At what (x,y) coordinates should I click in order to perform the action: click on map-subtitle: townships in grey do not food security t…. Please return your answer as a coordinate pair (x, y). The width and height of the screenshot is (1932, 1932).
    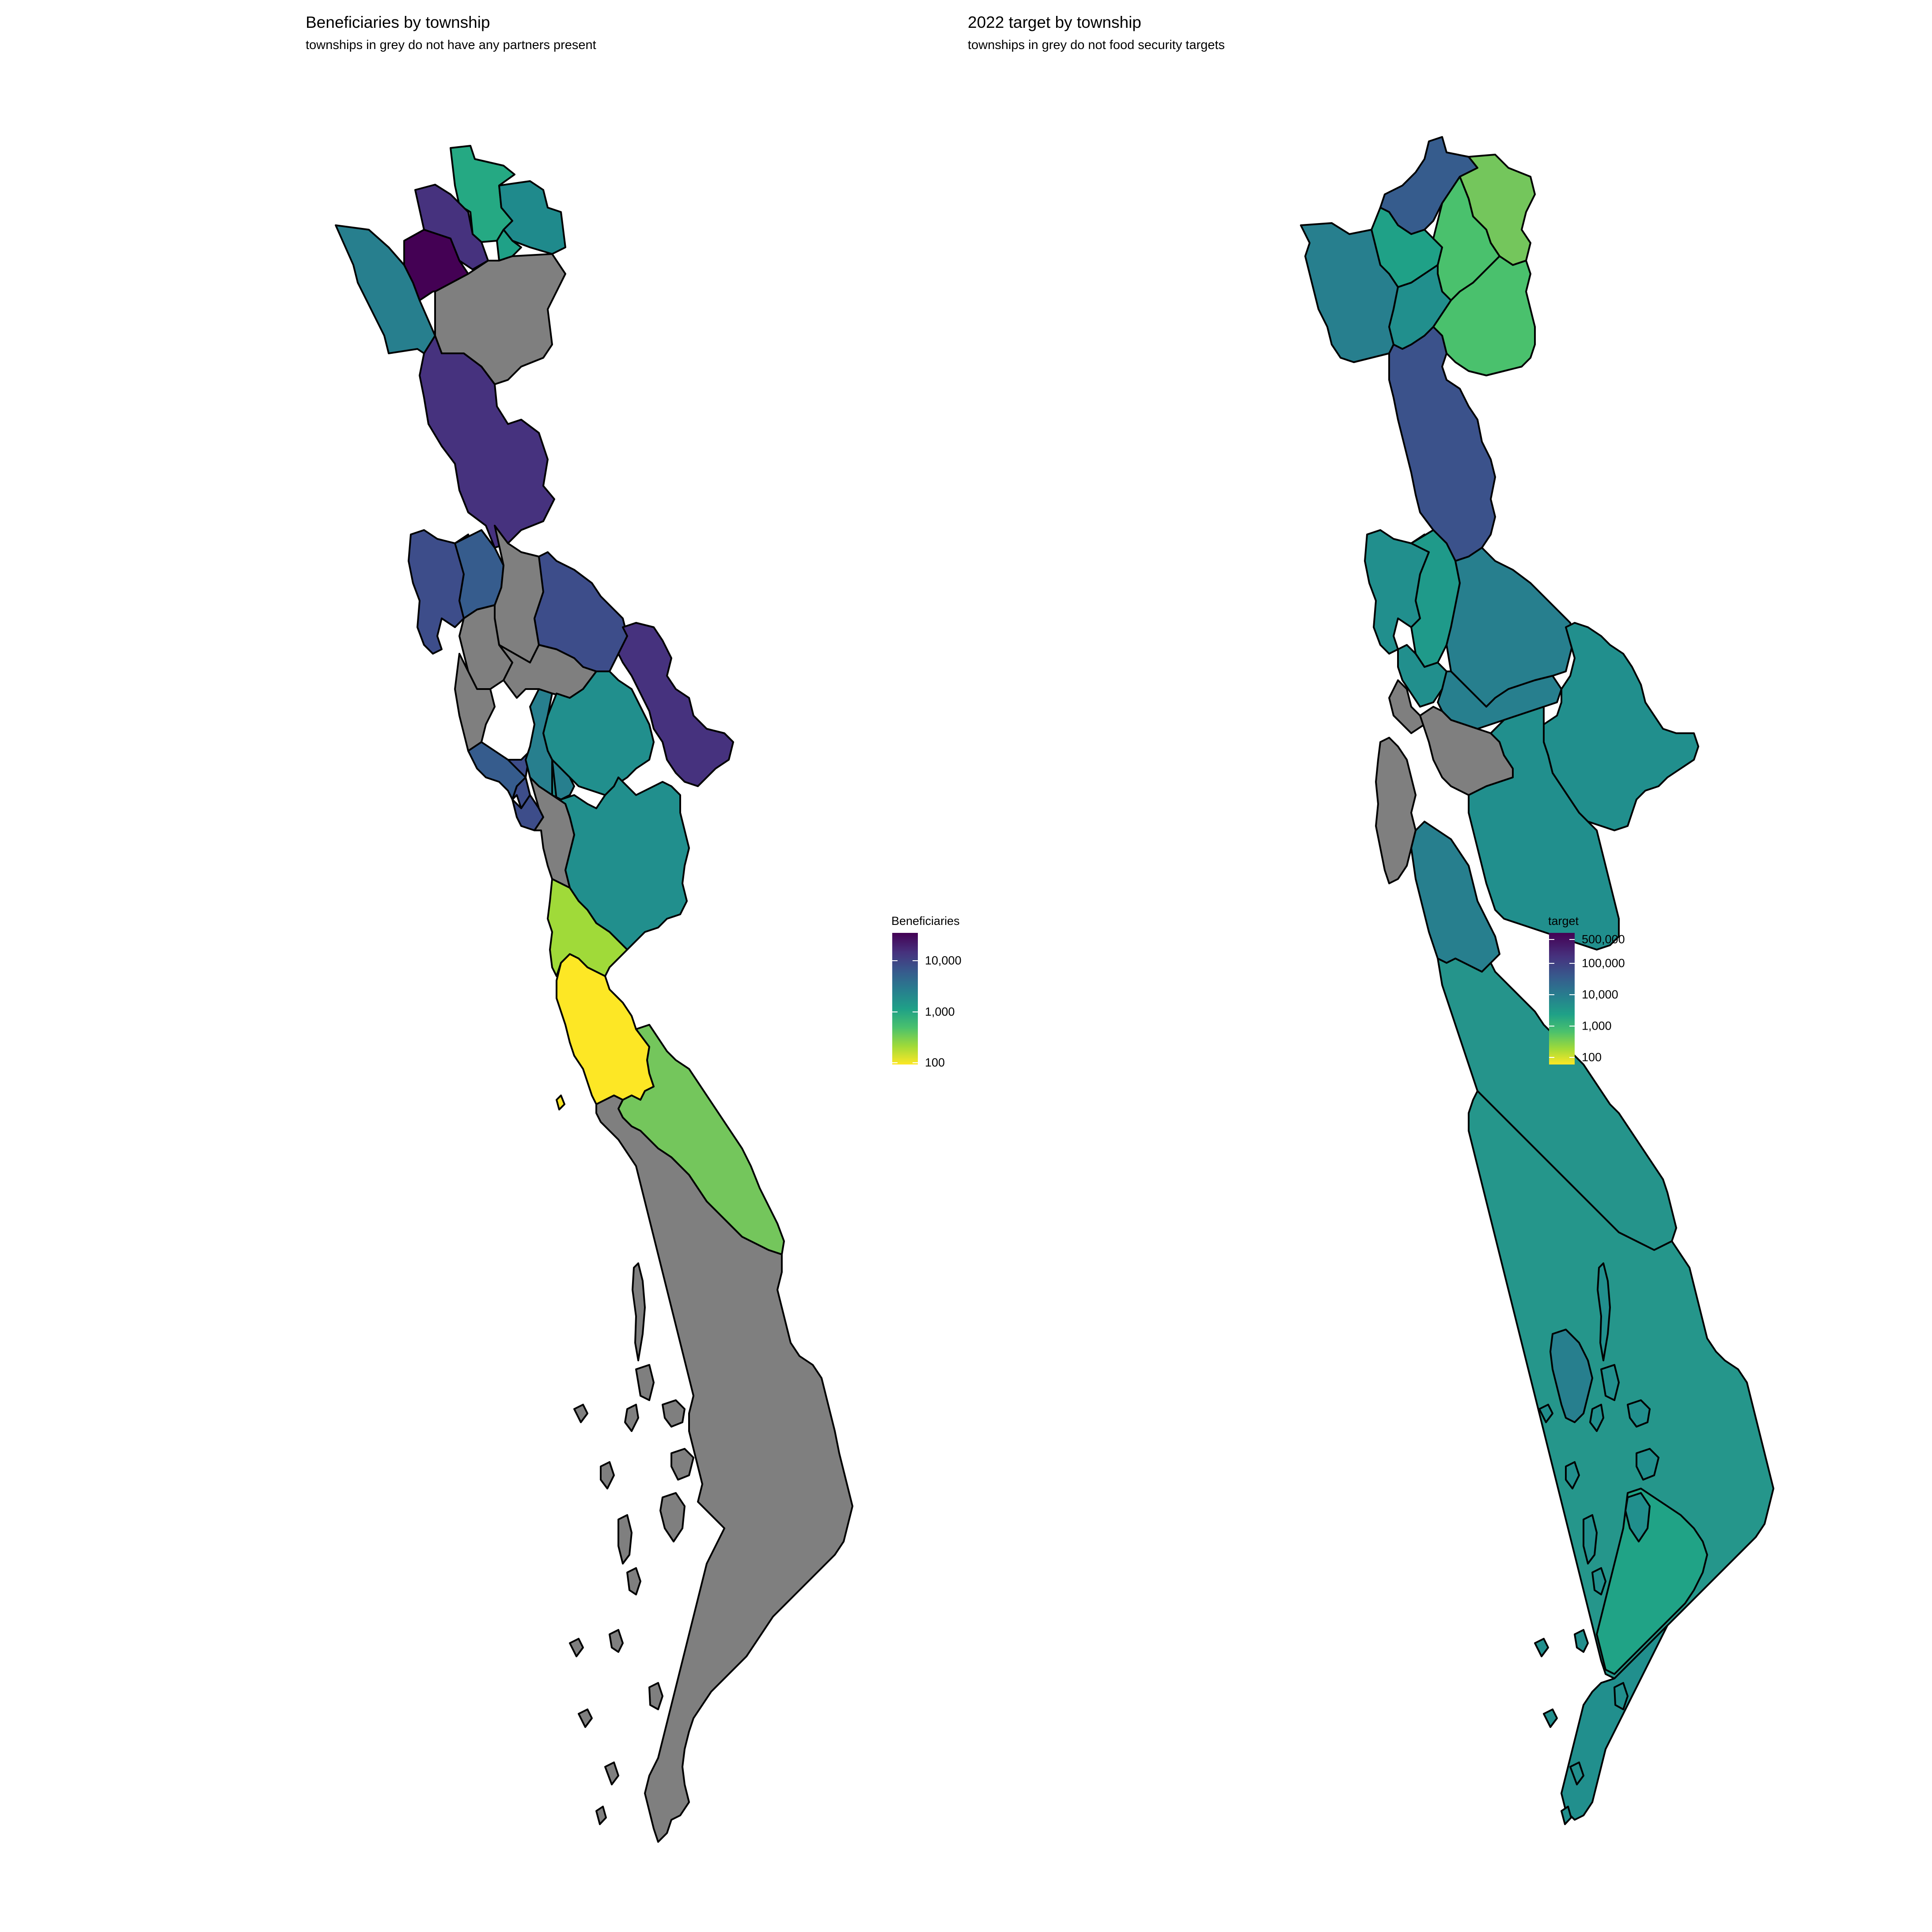
    Looking at the image, I should click on (1096, 45).